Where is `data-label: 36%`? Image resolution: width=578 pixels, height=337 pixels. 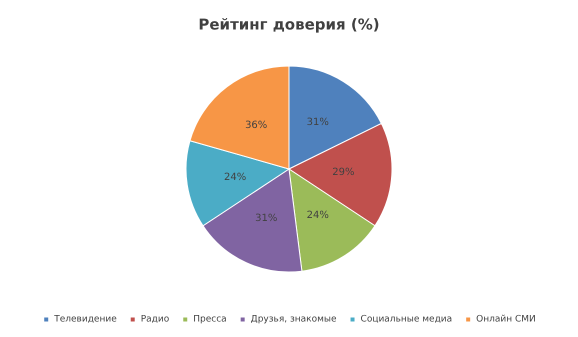
data-label: 36% is located at coordinates (256, 125).